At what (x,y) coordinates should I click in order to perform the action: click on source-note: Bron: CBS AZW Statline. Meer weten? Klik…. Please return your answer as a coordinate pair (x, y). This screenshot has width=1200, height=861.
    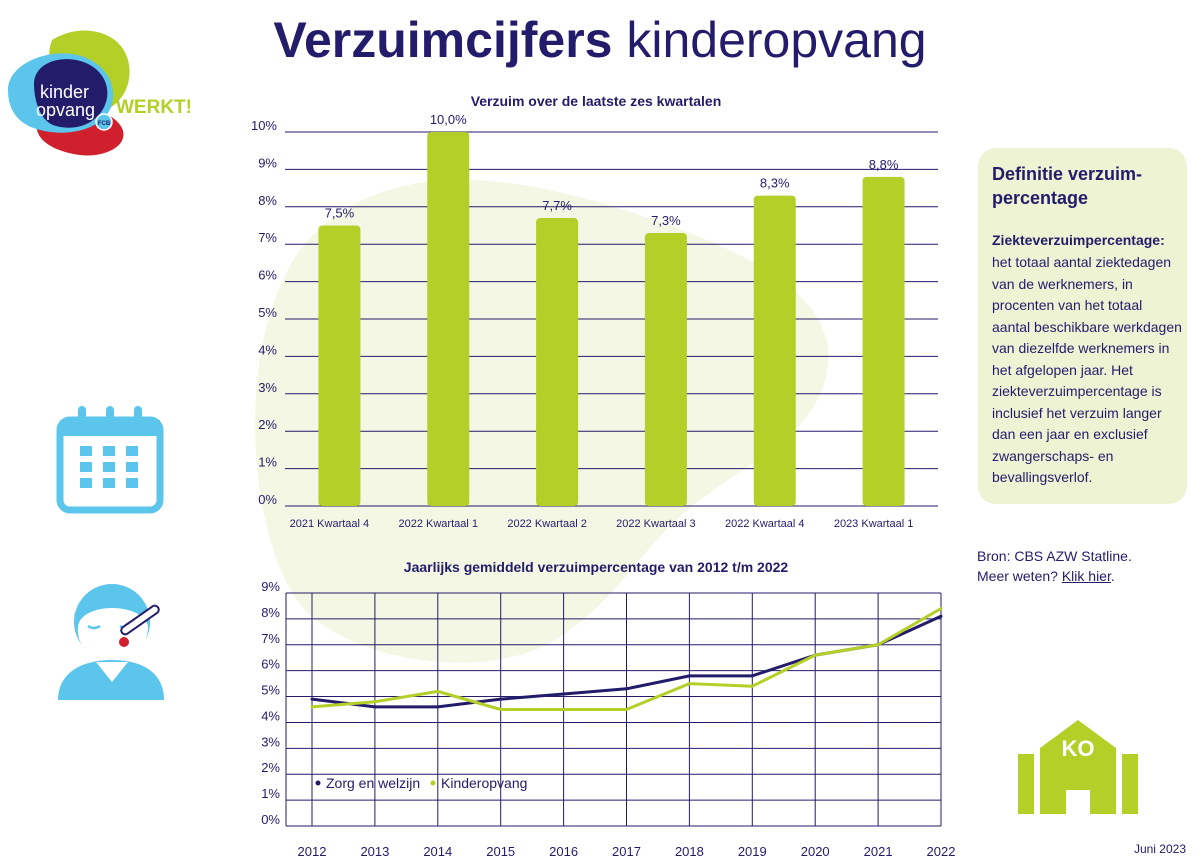
    Looking at the image, I should click on (1054, 566).